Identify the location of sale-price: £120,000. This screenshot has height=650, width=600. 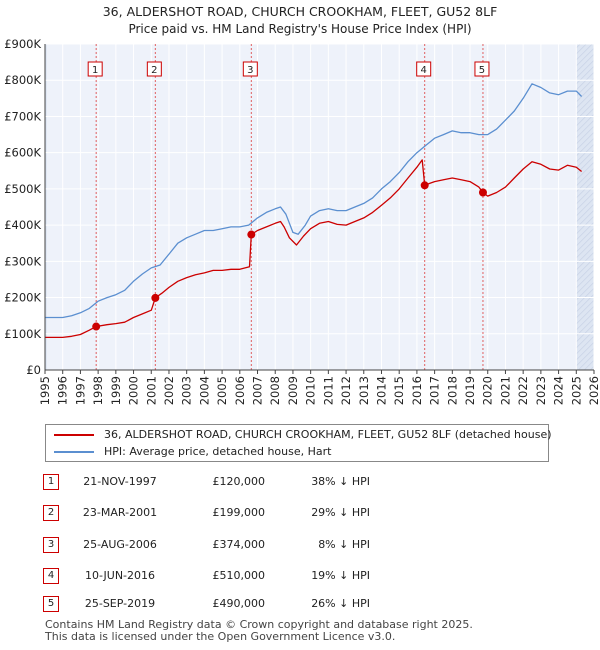
(239, 481).